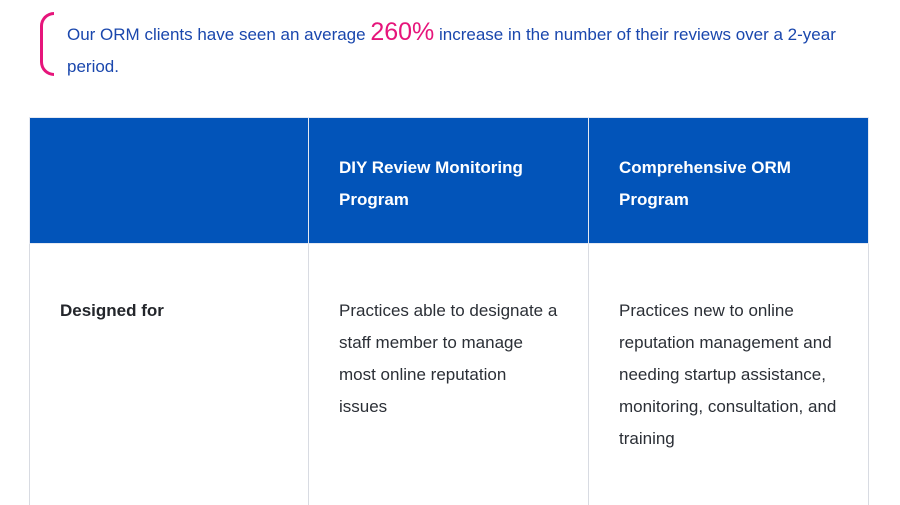  What do you see at coordinates (169, 180) in the screenshot?
I see `header-cell-empty` at bounding box center [169, 180].